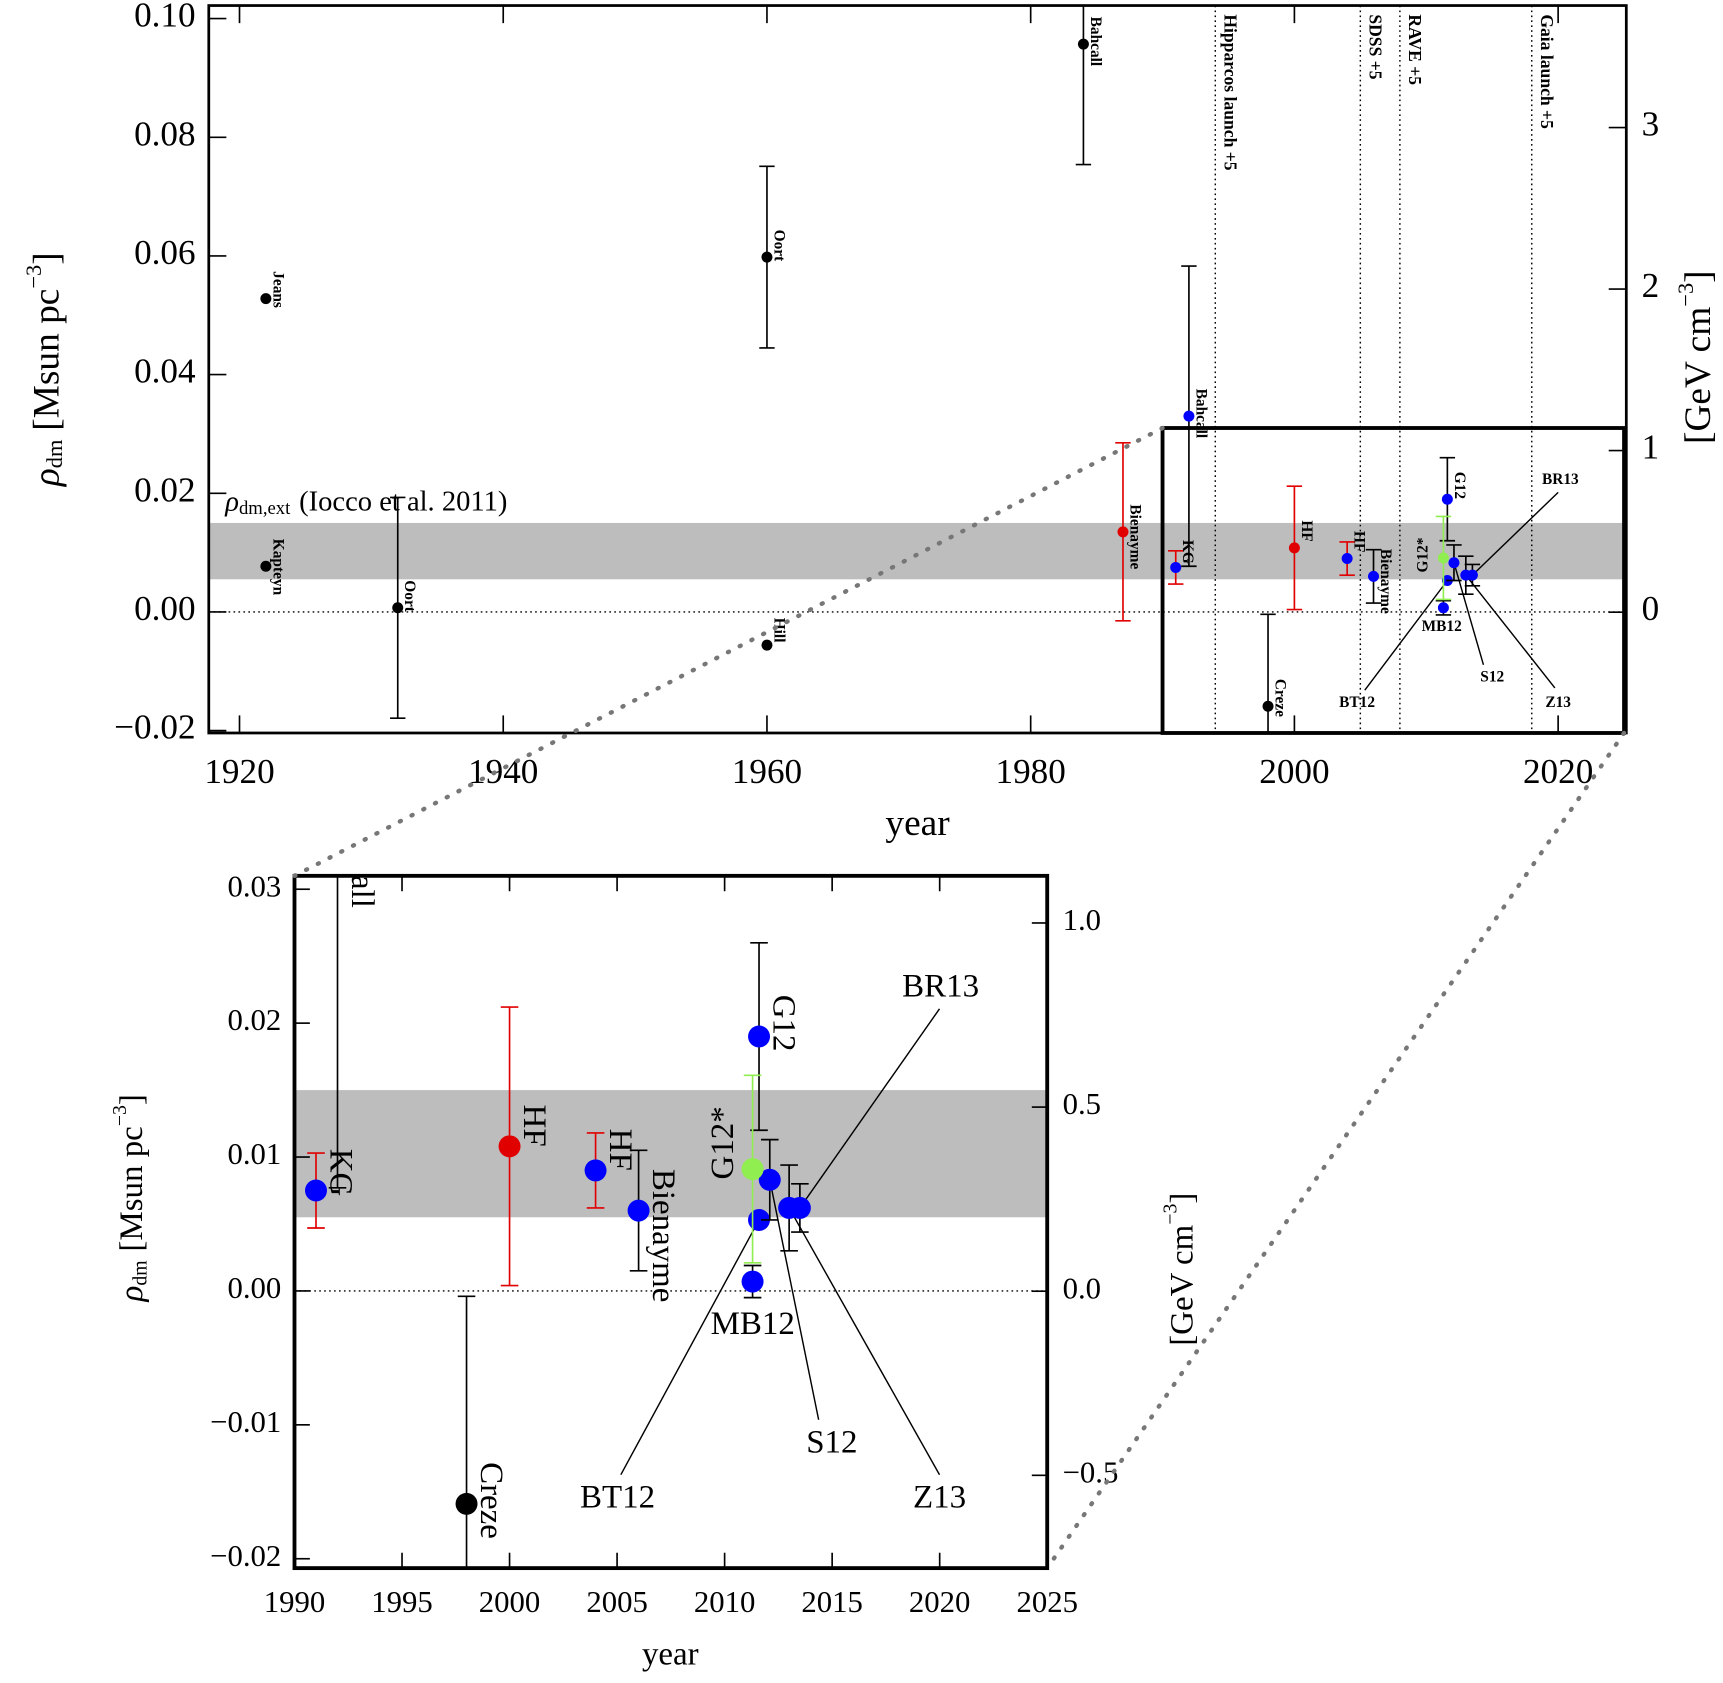 The width and height of the screenshot is (1723, 1683). Describe the element at coordinates (295, 1602) in the screenshot. I see `x-tick-label: 1990` at that location.